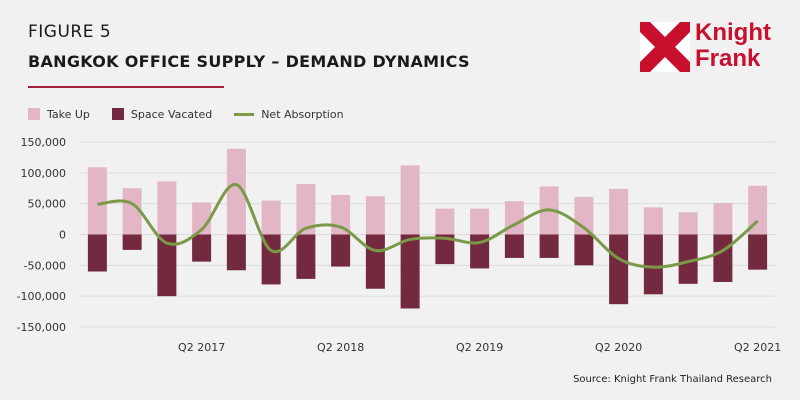 The image size is (800, 400). I want to click on knight-frank-logo: Knight Frank, so click(710, 47).